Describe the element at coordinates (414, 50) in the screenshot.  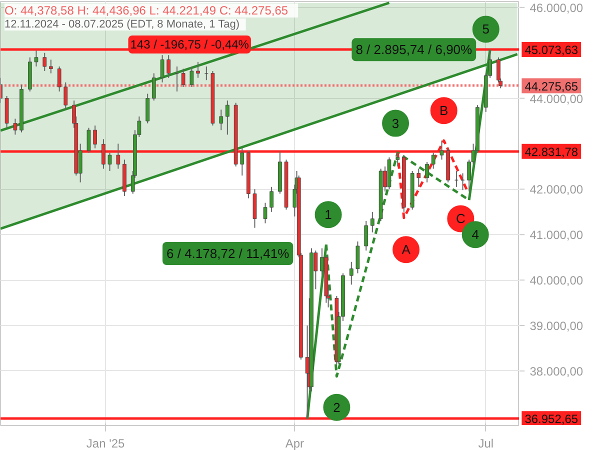
I see `annotation: 8 / 2.895,74 / 6,90%` at that location.